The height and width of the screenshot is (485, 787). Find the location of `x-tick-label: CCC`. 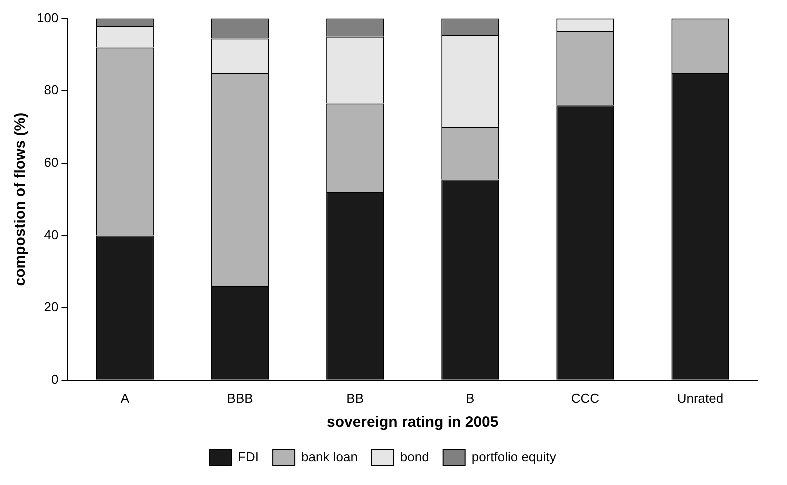

x-tick-label: CCC is located at coordinates (585, 398).